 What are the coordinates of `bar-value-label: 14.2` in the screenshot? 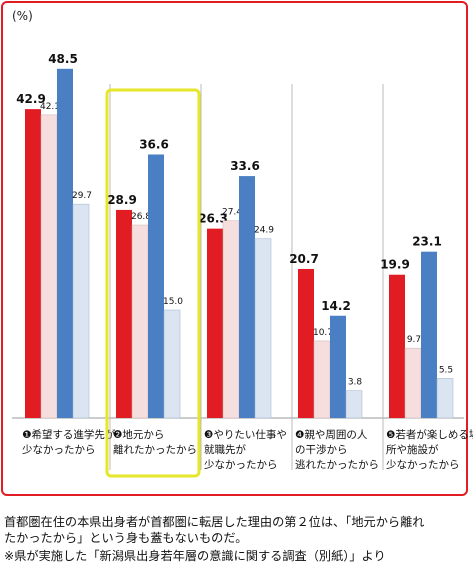 It's located at (336, 306).